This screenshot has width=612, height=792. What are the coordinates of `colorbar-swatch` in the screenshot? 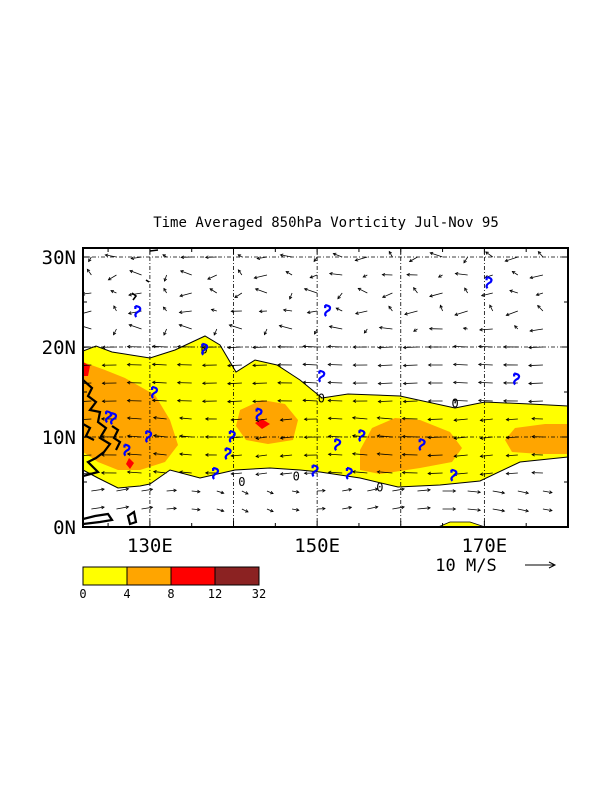 It's located at (105, 576).